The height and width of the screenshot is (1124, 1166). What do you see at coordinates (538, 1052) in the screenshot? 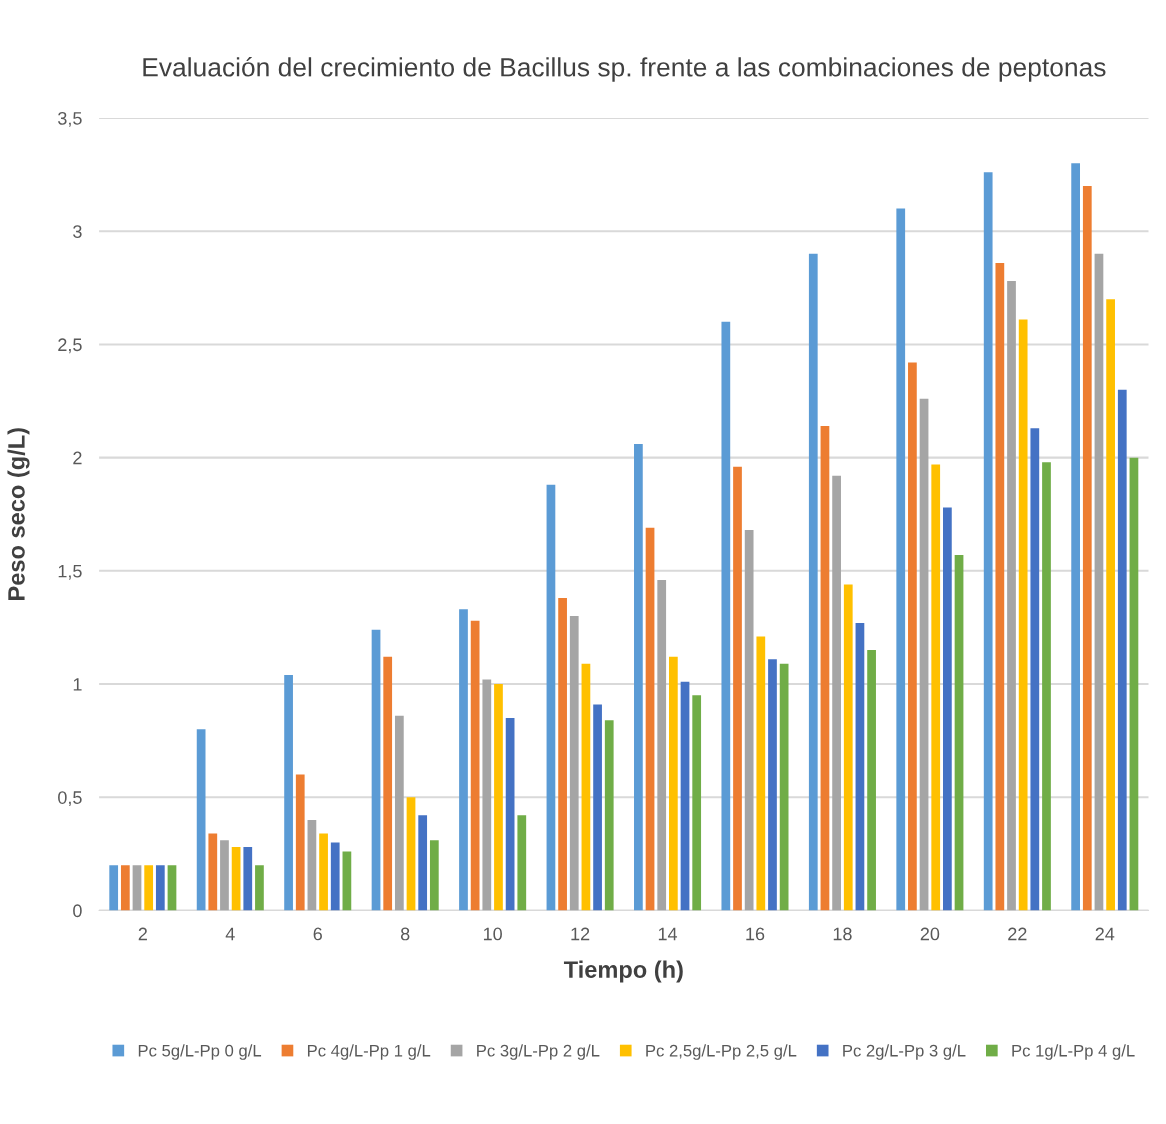
I see `legend-label: Pc 3g/L-Pp 2 g/L` at bounding box center [538, 1052].